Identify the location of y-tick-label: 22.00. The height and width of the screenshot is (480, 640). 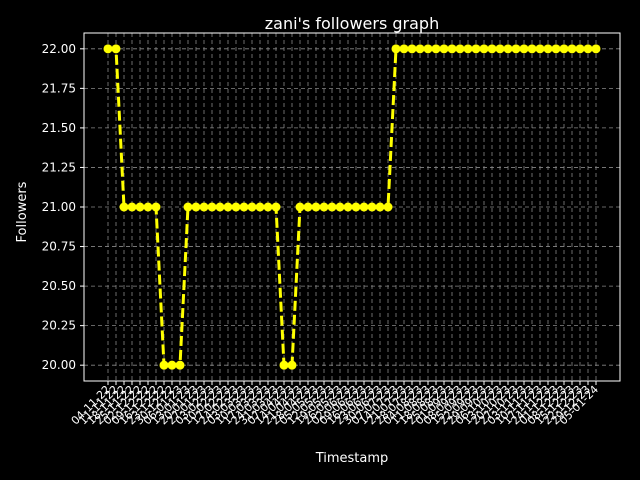
(59, 49).